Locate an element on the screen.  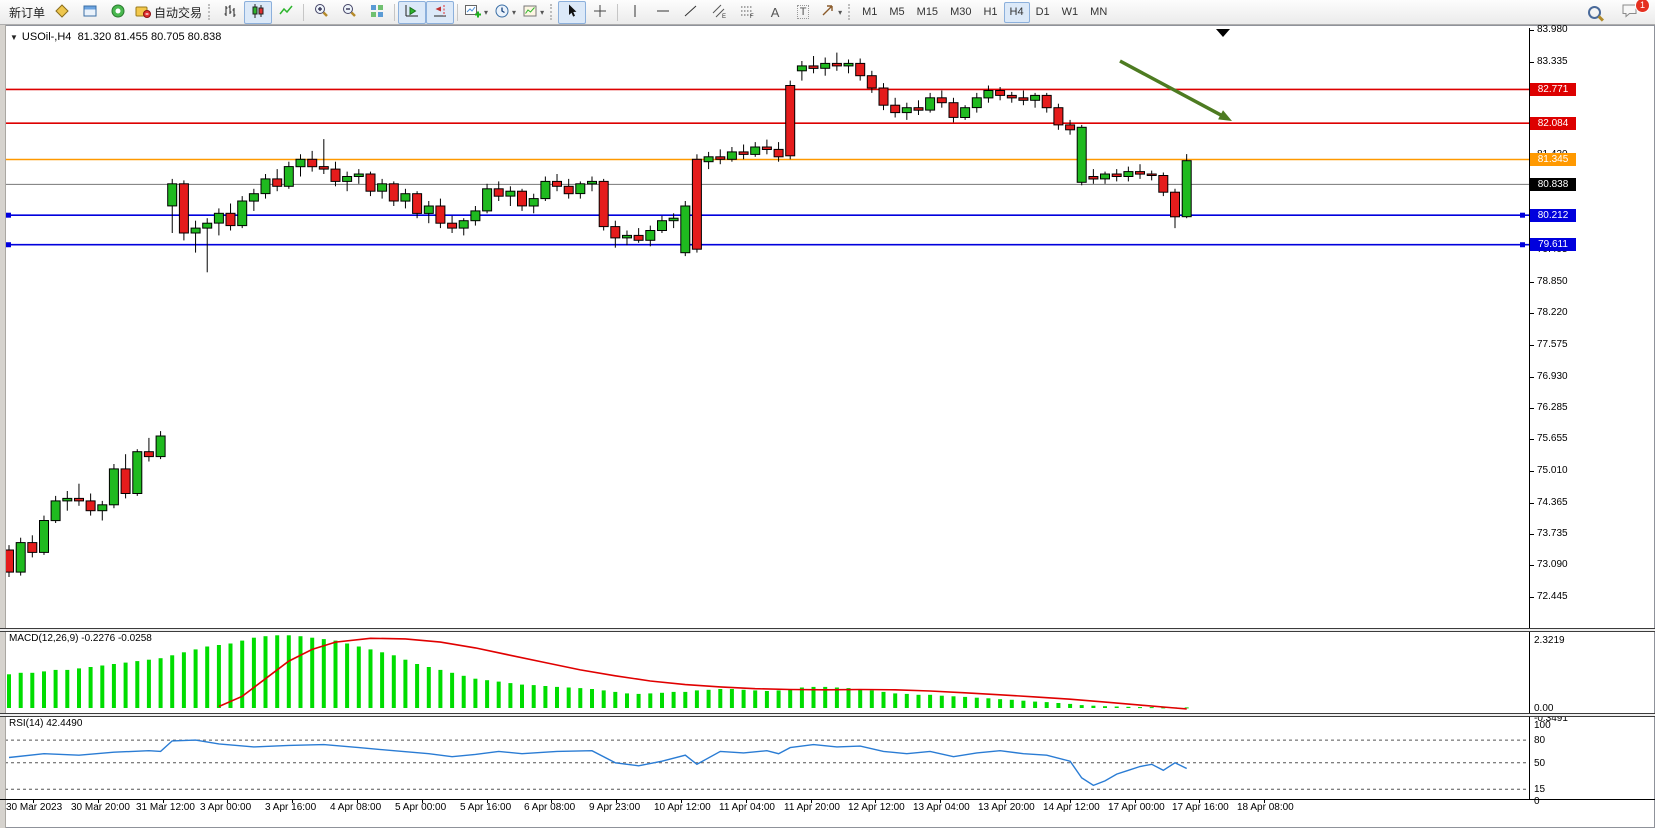
equidistant-channel-tool: E is located at coordinates (719, 12).